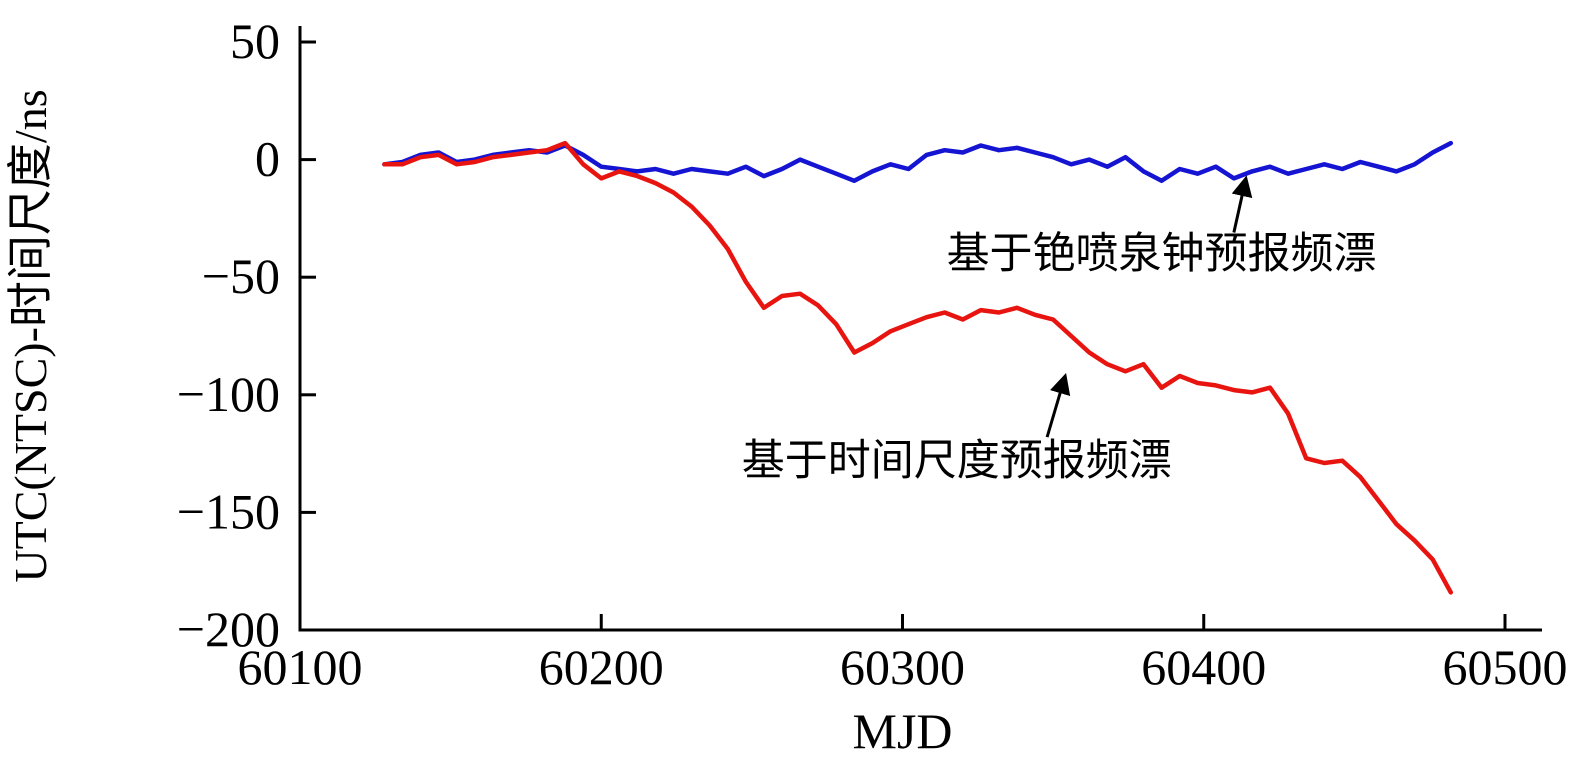 The height and width of the screenshot is (778, 1575). I want to click on y-tick-label: 0, so click(267, 159).